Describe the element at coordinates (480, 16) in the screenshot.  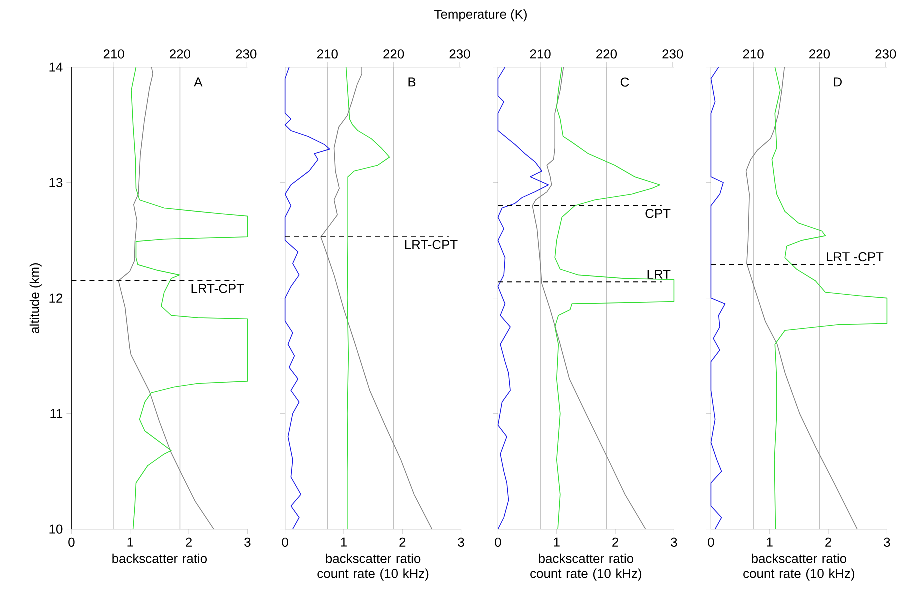
I see `x2-axis-title: Temperature (K)` at that location.